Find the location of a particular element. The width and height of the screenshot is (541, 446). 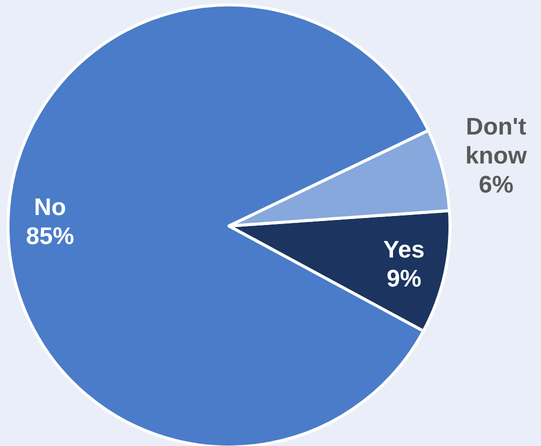

data-label: 9% is located at coordinates (404, 278).